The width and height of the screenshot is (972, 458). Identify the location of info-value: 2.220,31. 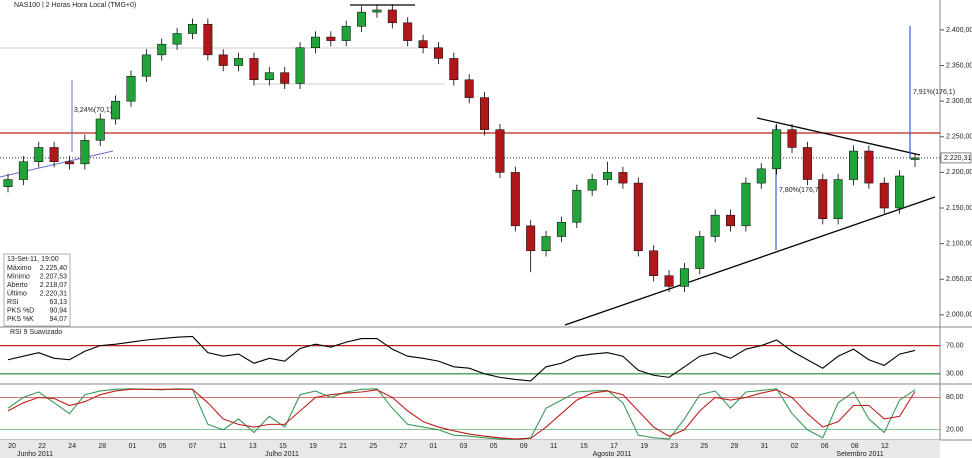
(53, 293).